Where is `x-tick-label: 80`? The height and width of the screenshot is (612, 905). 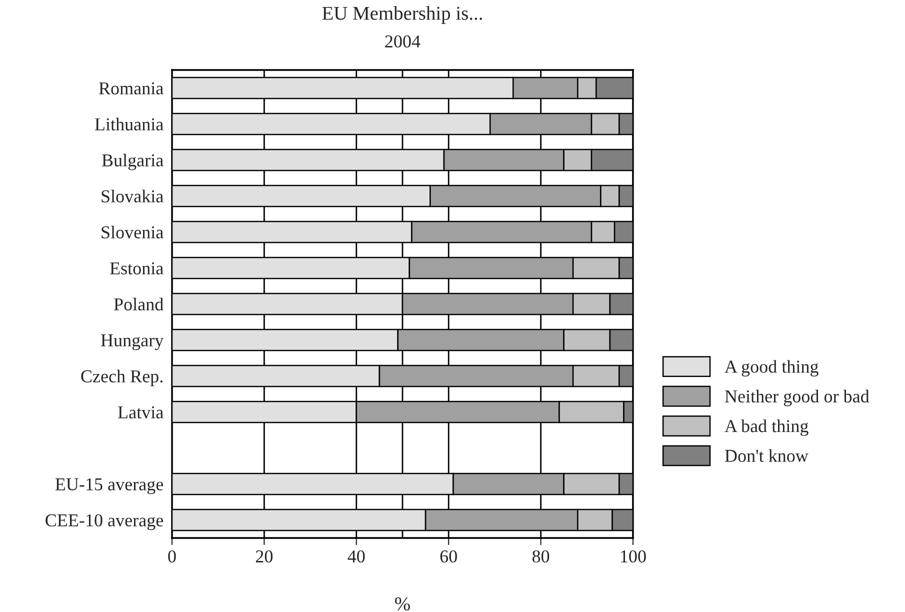 x-tick-label: 80 is located at coordinates (541, 556).